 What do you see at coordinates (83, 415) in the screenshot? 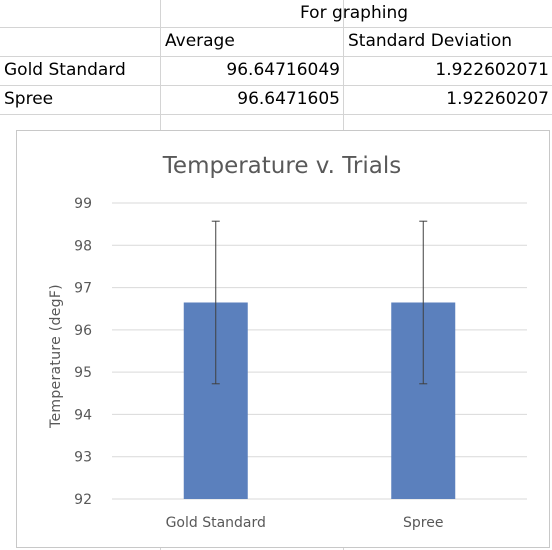
I see `y-tick-label: 94` at bounding box center [83, 415].